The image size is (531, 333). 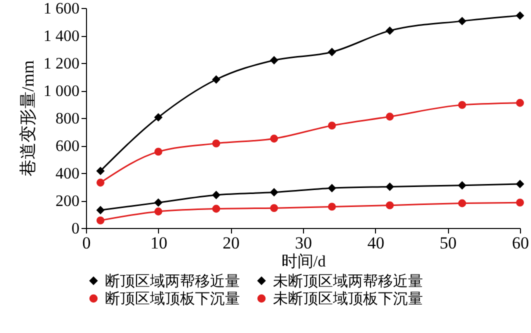 What do you see at coordinates (231, 243) in the screenshot?
I see `x-tick-label: 20` at bounding box center [231, 243].